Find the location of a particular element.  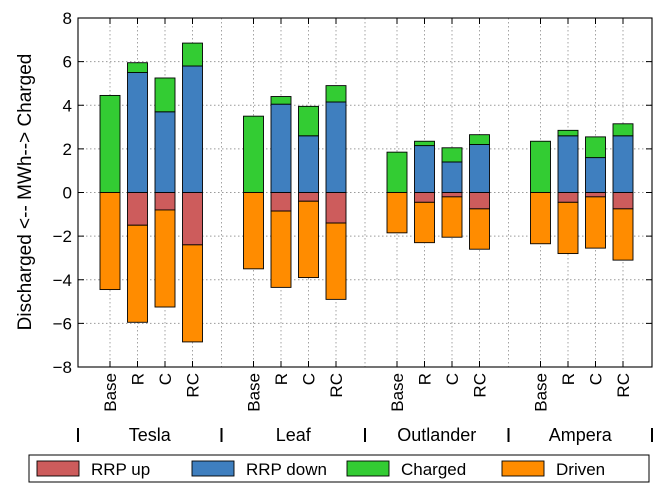

y-tick-label: −8 is located at coordinates (62, 367).